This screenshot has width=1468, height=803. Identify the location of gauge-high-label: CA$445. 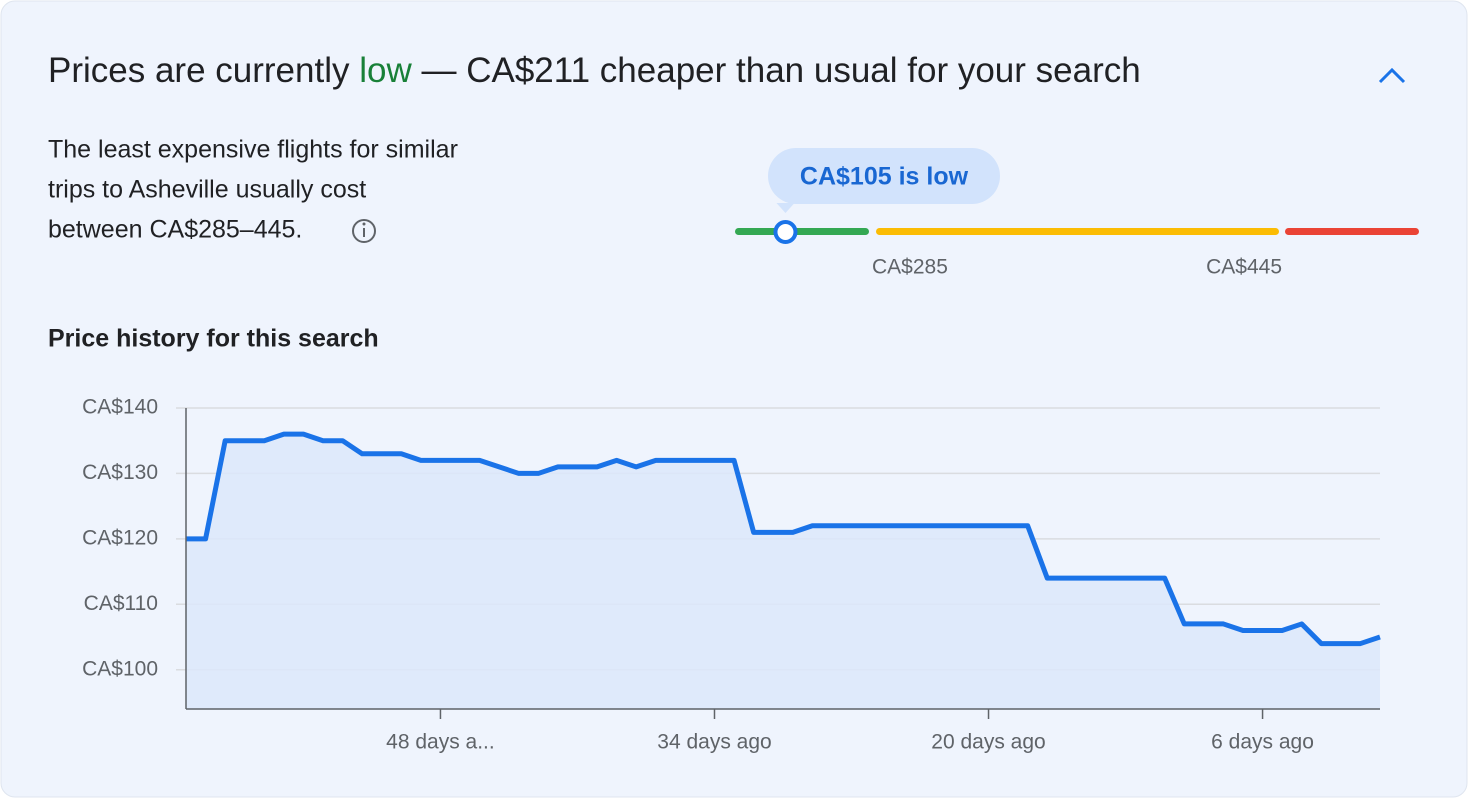
(1244, 267).